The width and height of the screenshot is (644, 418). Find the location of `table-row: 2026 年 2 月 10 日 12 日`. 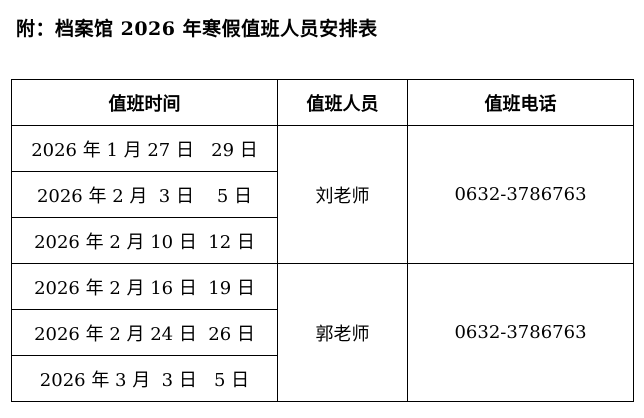

table-row: 2026 年 2 月 10 日 12 日 is located at coordinates (322, 240).